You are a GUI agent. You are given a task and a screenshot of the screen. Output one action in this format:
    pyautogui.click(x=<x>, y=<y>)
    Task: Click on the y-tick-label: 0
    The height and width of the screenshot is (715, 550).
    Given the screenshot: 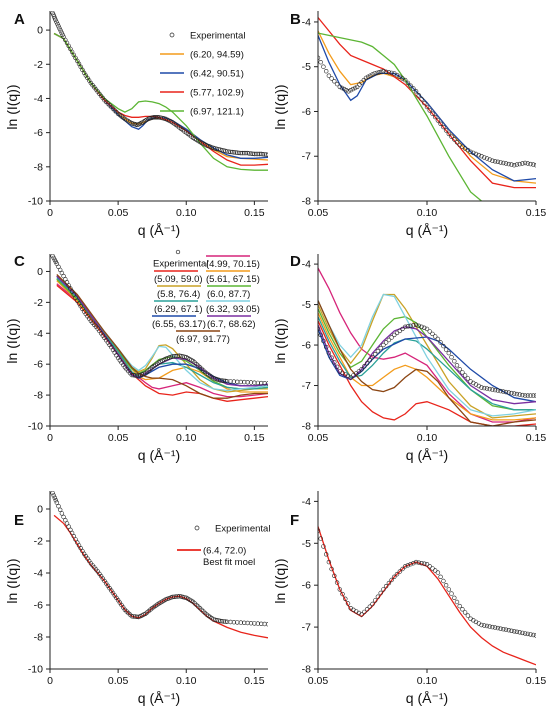 What is the action you would take?
    pyautogui.click(x=40, y=272)
    